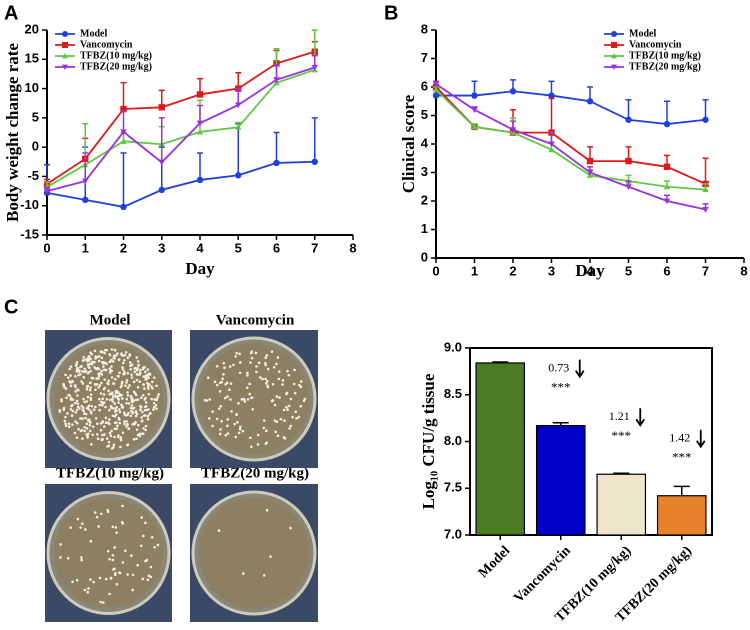 The width and height of the screenshot is (750, 630). Describe the element at coordinates (590, 270) in the screenshot. I see `x-tick-label: 4` at that location.